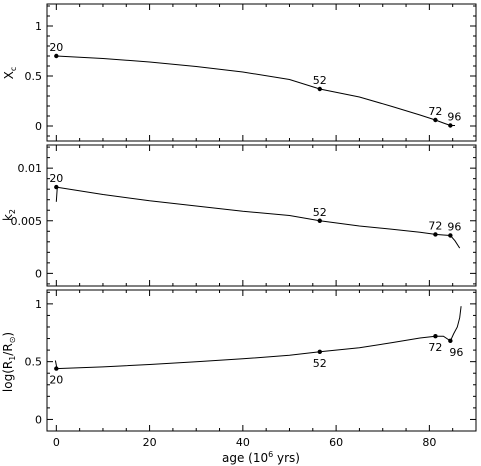 This screenshot has height=466, width=481. What do you see at coordinates (8, 349) in the screenshot?
I see `y-axis-label-tail: /R` at bounding box center [8, 349].